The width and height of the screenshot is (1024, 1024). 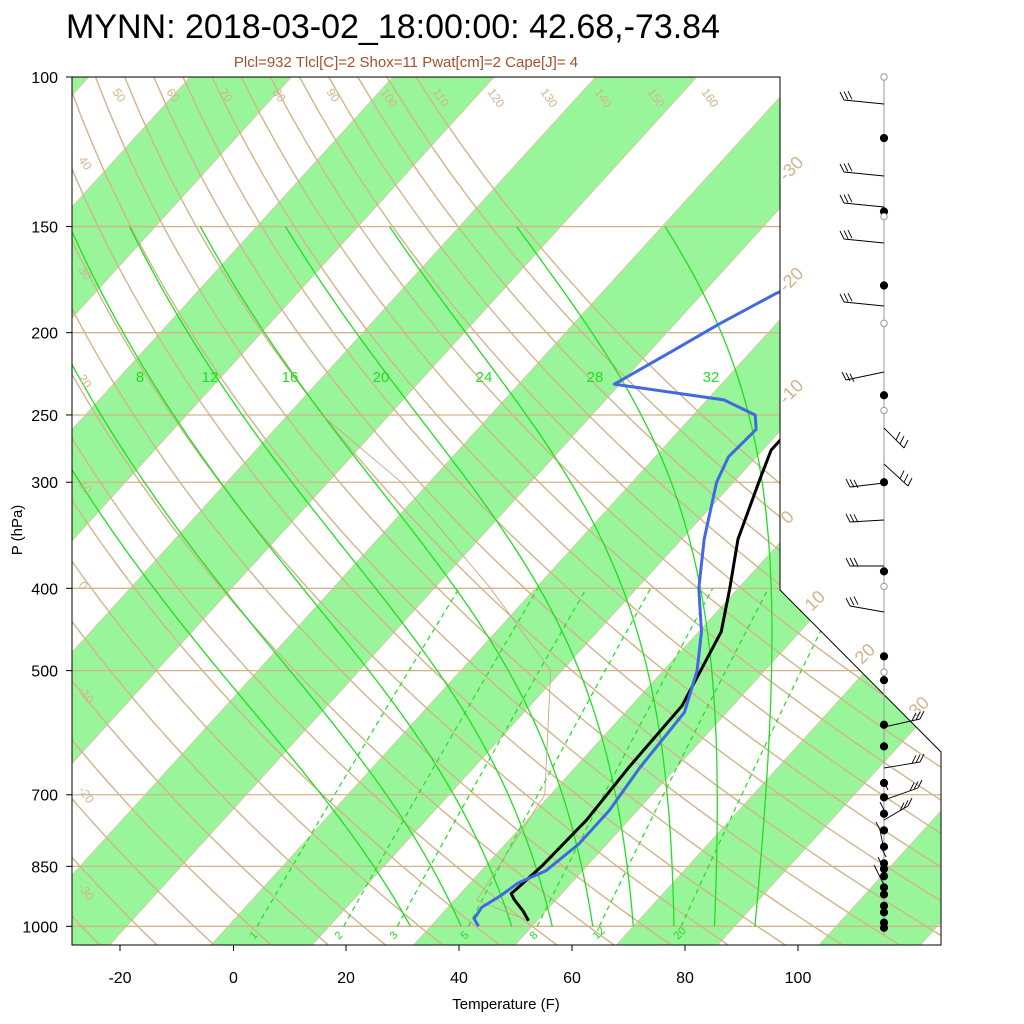 What do you see at coordinates (17, 530) in the screenshot?
I see `y-axis-label: P (hPa)` at bounding box center [17, 530].